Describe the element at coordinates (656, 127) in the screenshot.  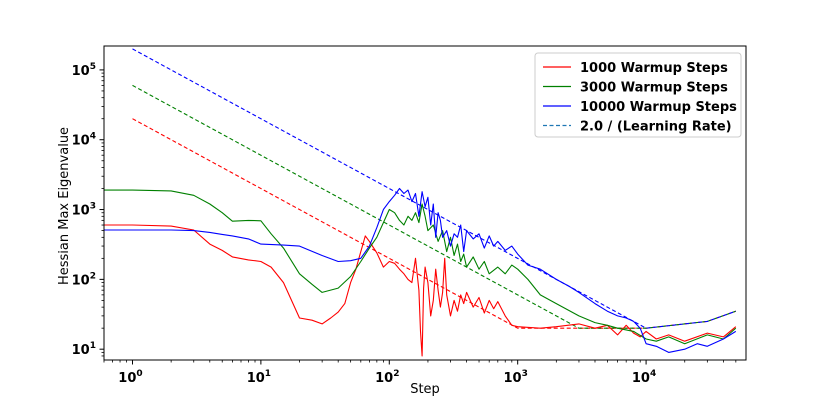
I see `legend-label: 2.0 / (Learning Rate)` at that location.